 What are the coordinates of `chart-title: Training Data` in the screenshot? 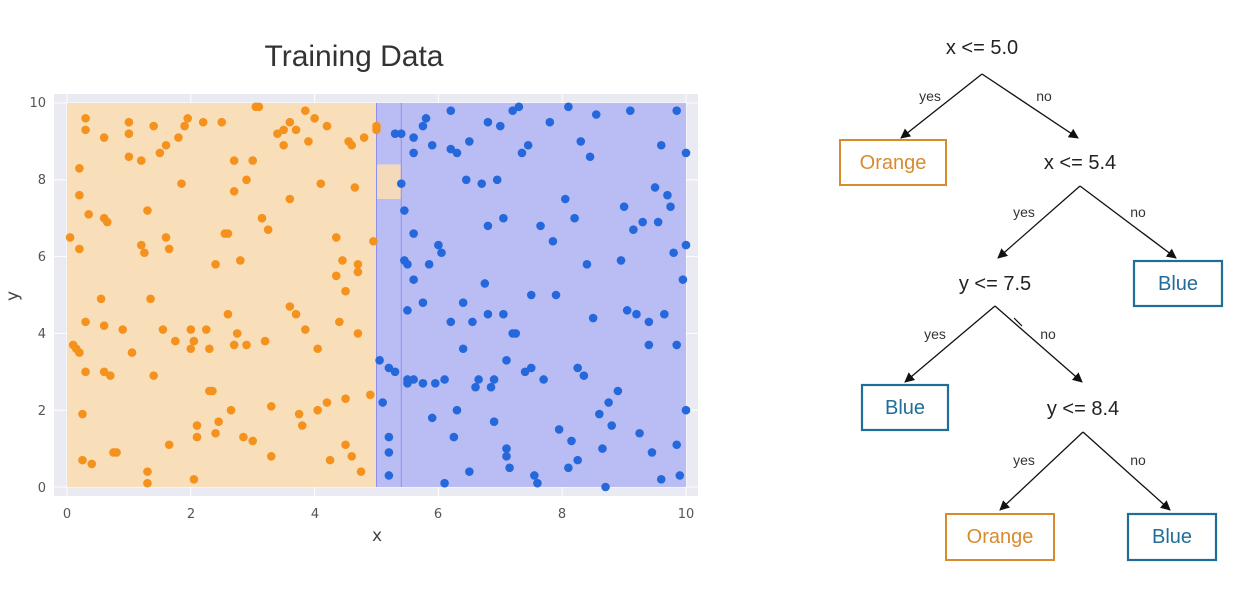 It's located at (354, 56).